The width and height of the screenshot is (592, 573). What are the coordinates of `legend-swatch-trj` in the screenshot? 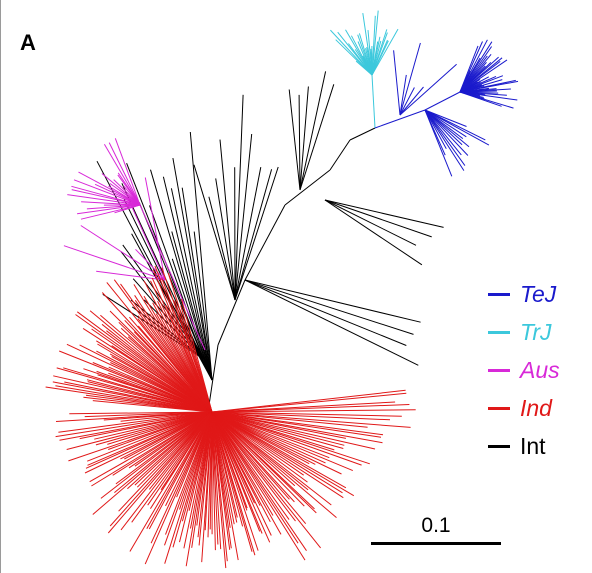 It's located at (499, 332).